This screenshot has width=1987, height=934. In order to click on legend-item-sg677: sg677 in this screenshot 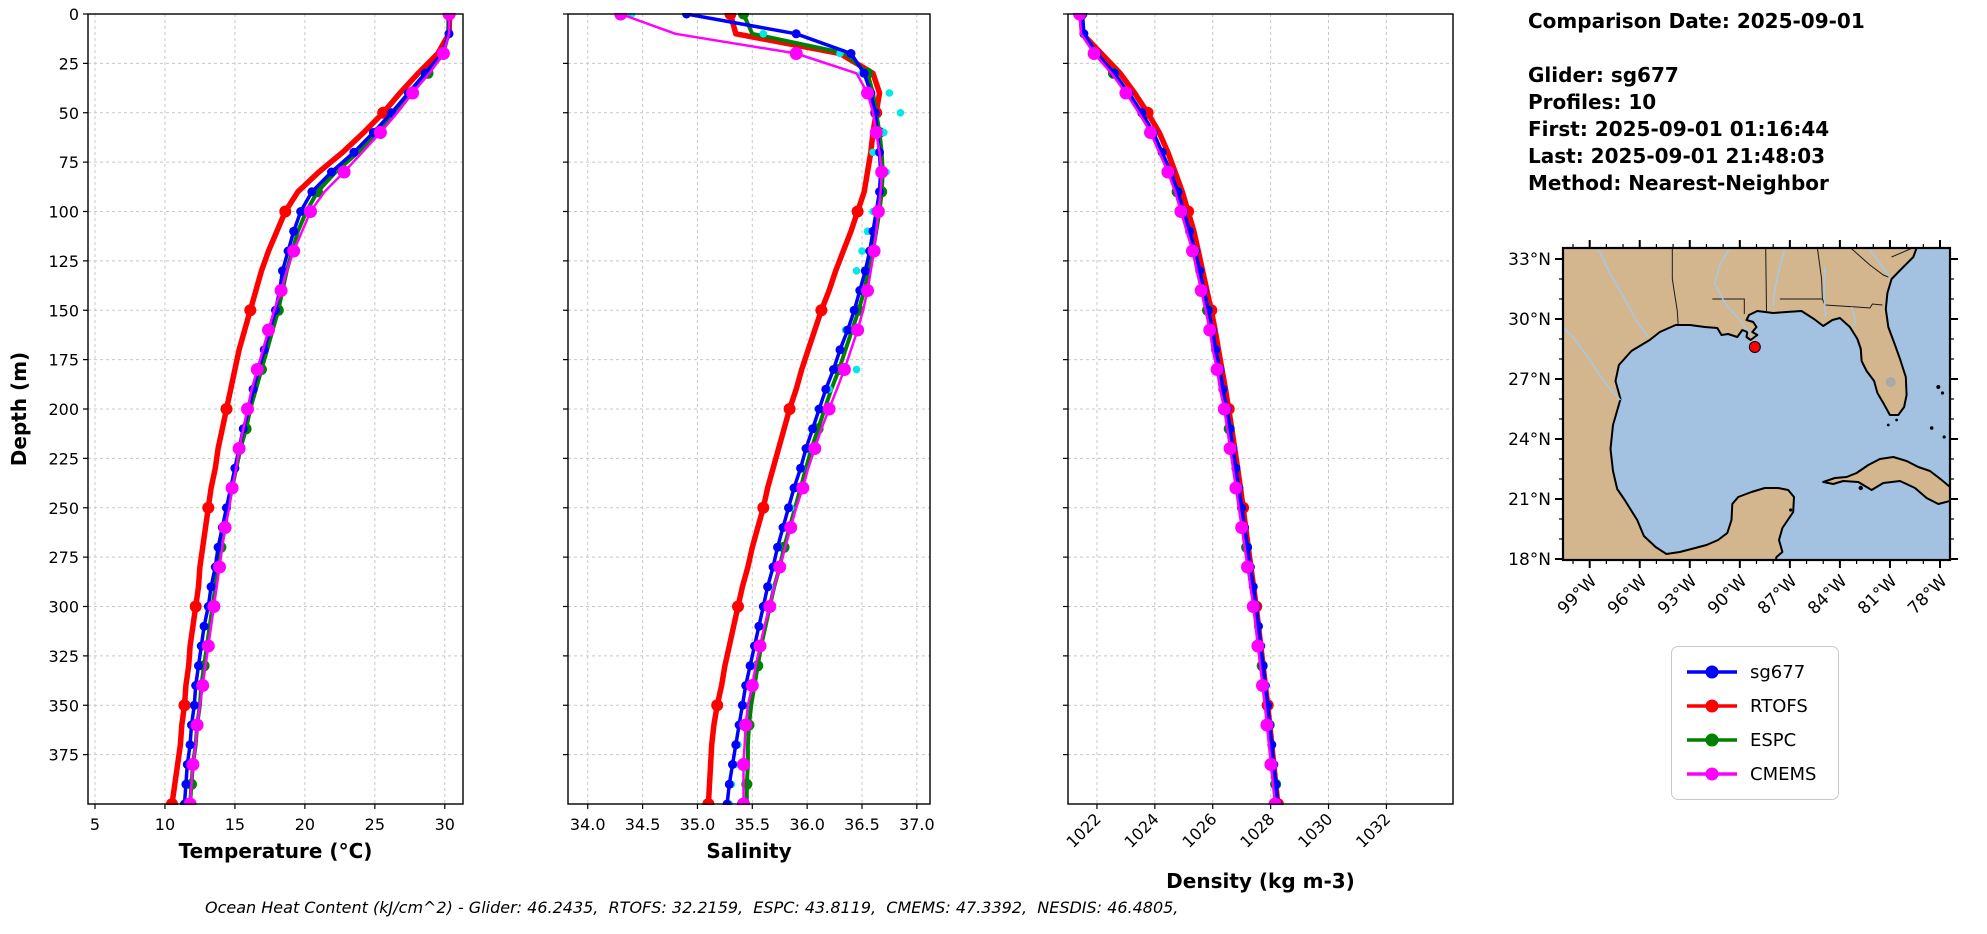, I will do `click(1761, 672)`.